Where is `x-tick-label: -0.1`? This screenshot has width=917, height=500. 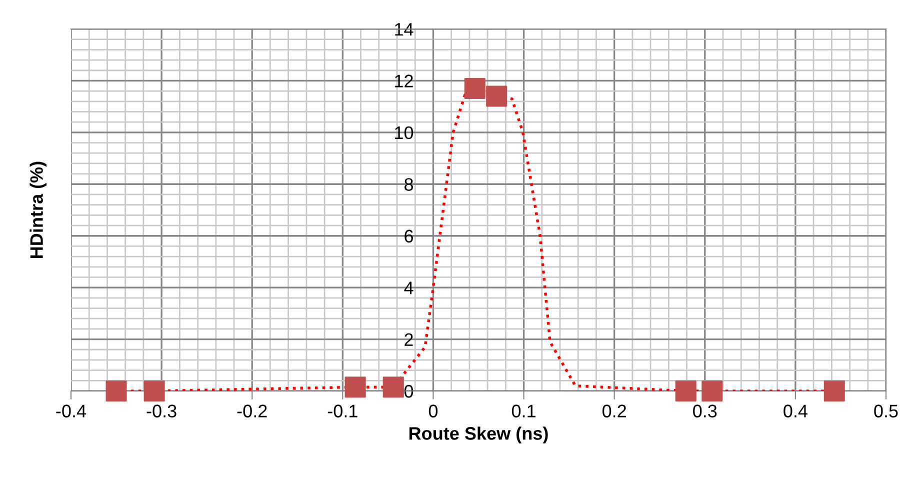 x-tick-label: -0.1 is located at coordinates (343, 411).